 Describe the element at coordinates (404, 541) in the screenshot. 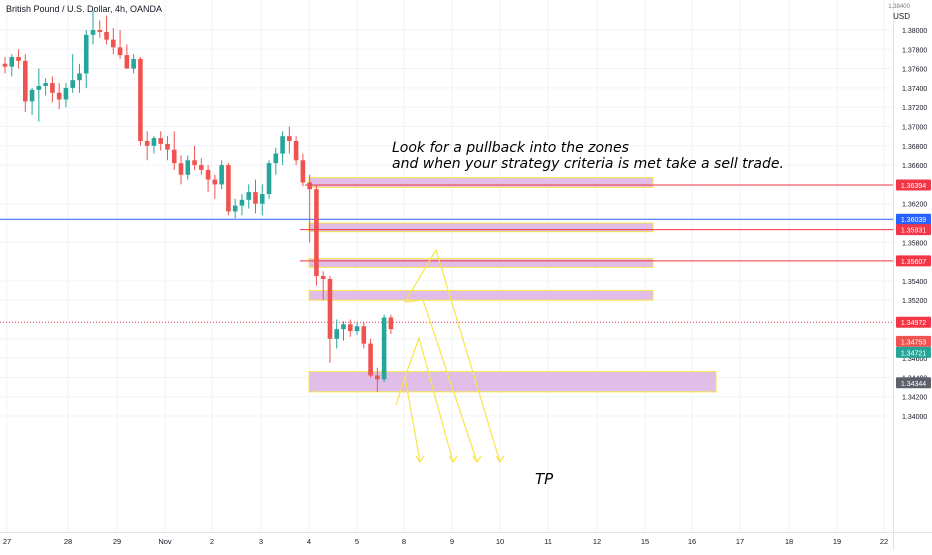

I see `time-tick-label: 8` at that location.